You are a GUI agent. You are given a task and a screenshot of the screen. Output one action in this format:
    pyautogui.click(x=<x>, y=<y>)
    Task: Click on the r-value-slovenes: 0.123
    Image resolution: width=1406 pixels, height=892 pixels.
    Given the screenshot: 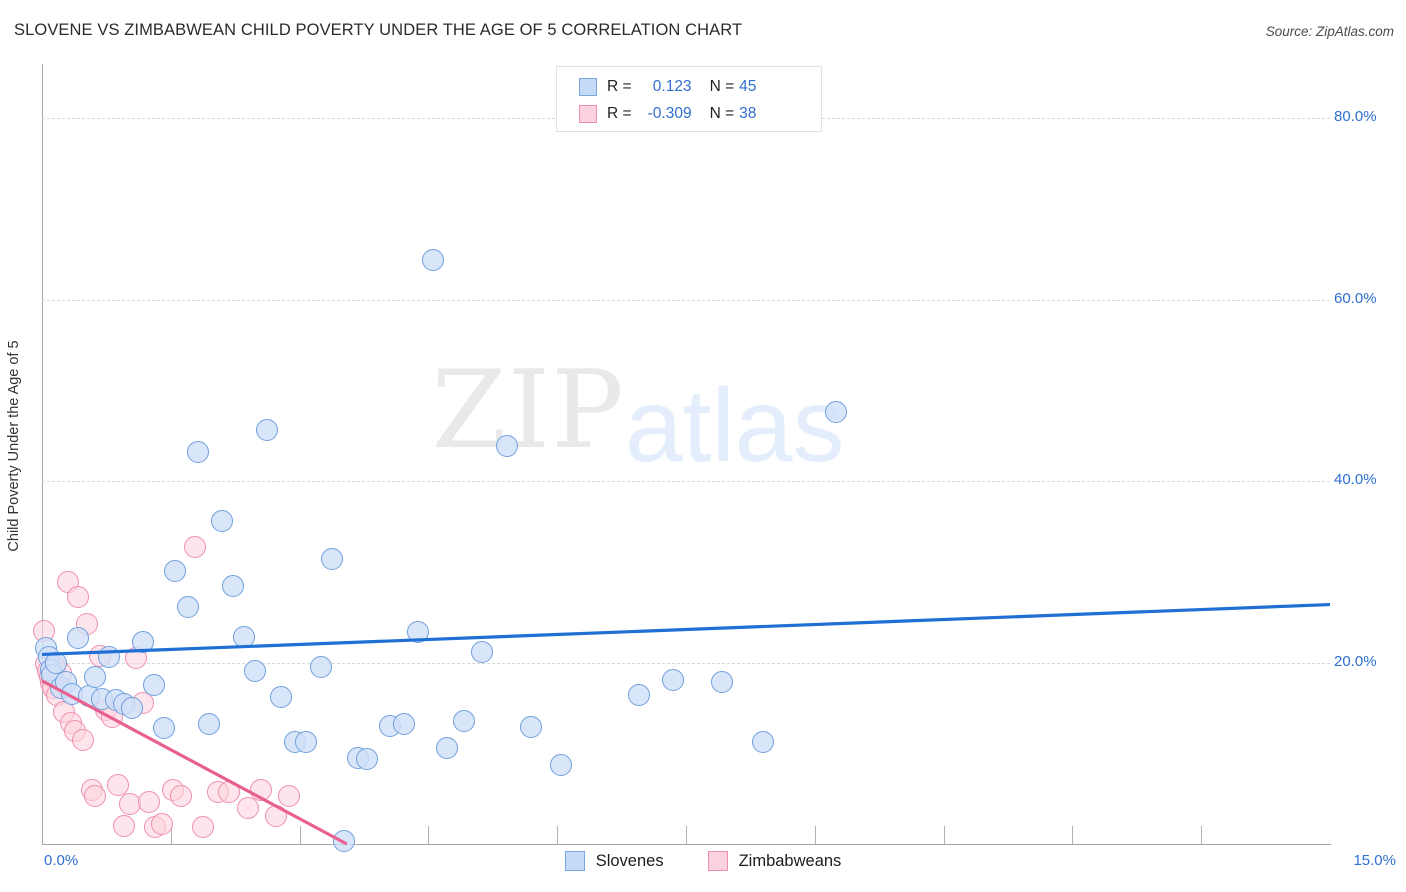 What is the action you would take?
    pyautogui.click(x=672, y=86)
    